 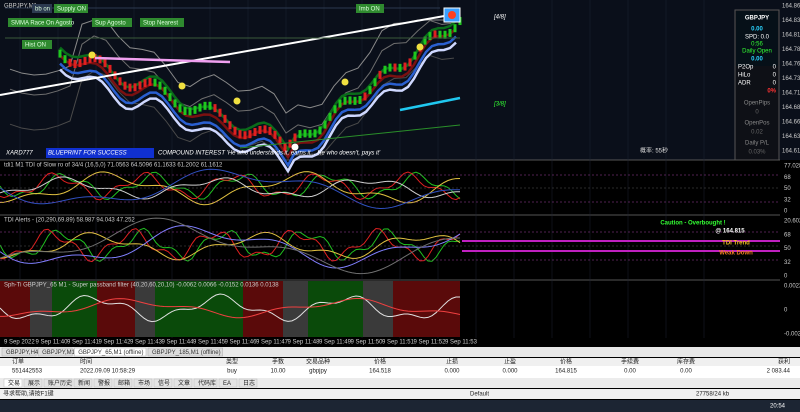 I want to click on terminal-tab-label: 日志, so click(x=249, y=383).